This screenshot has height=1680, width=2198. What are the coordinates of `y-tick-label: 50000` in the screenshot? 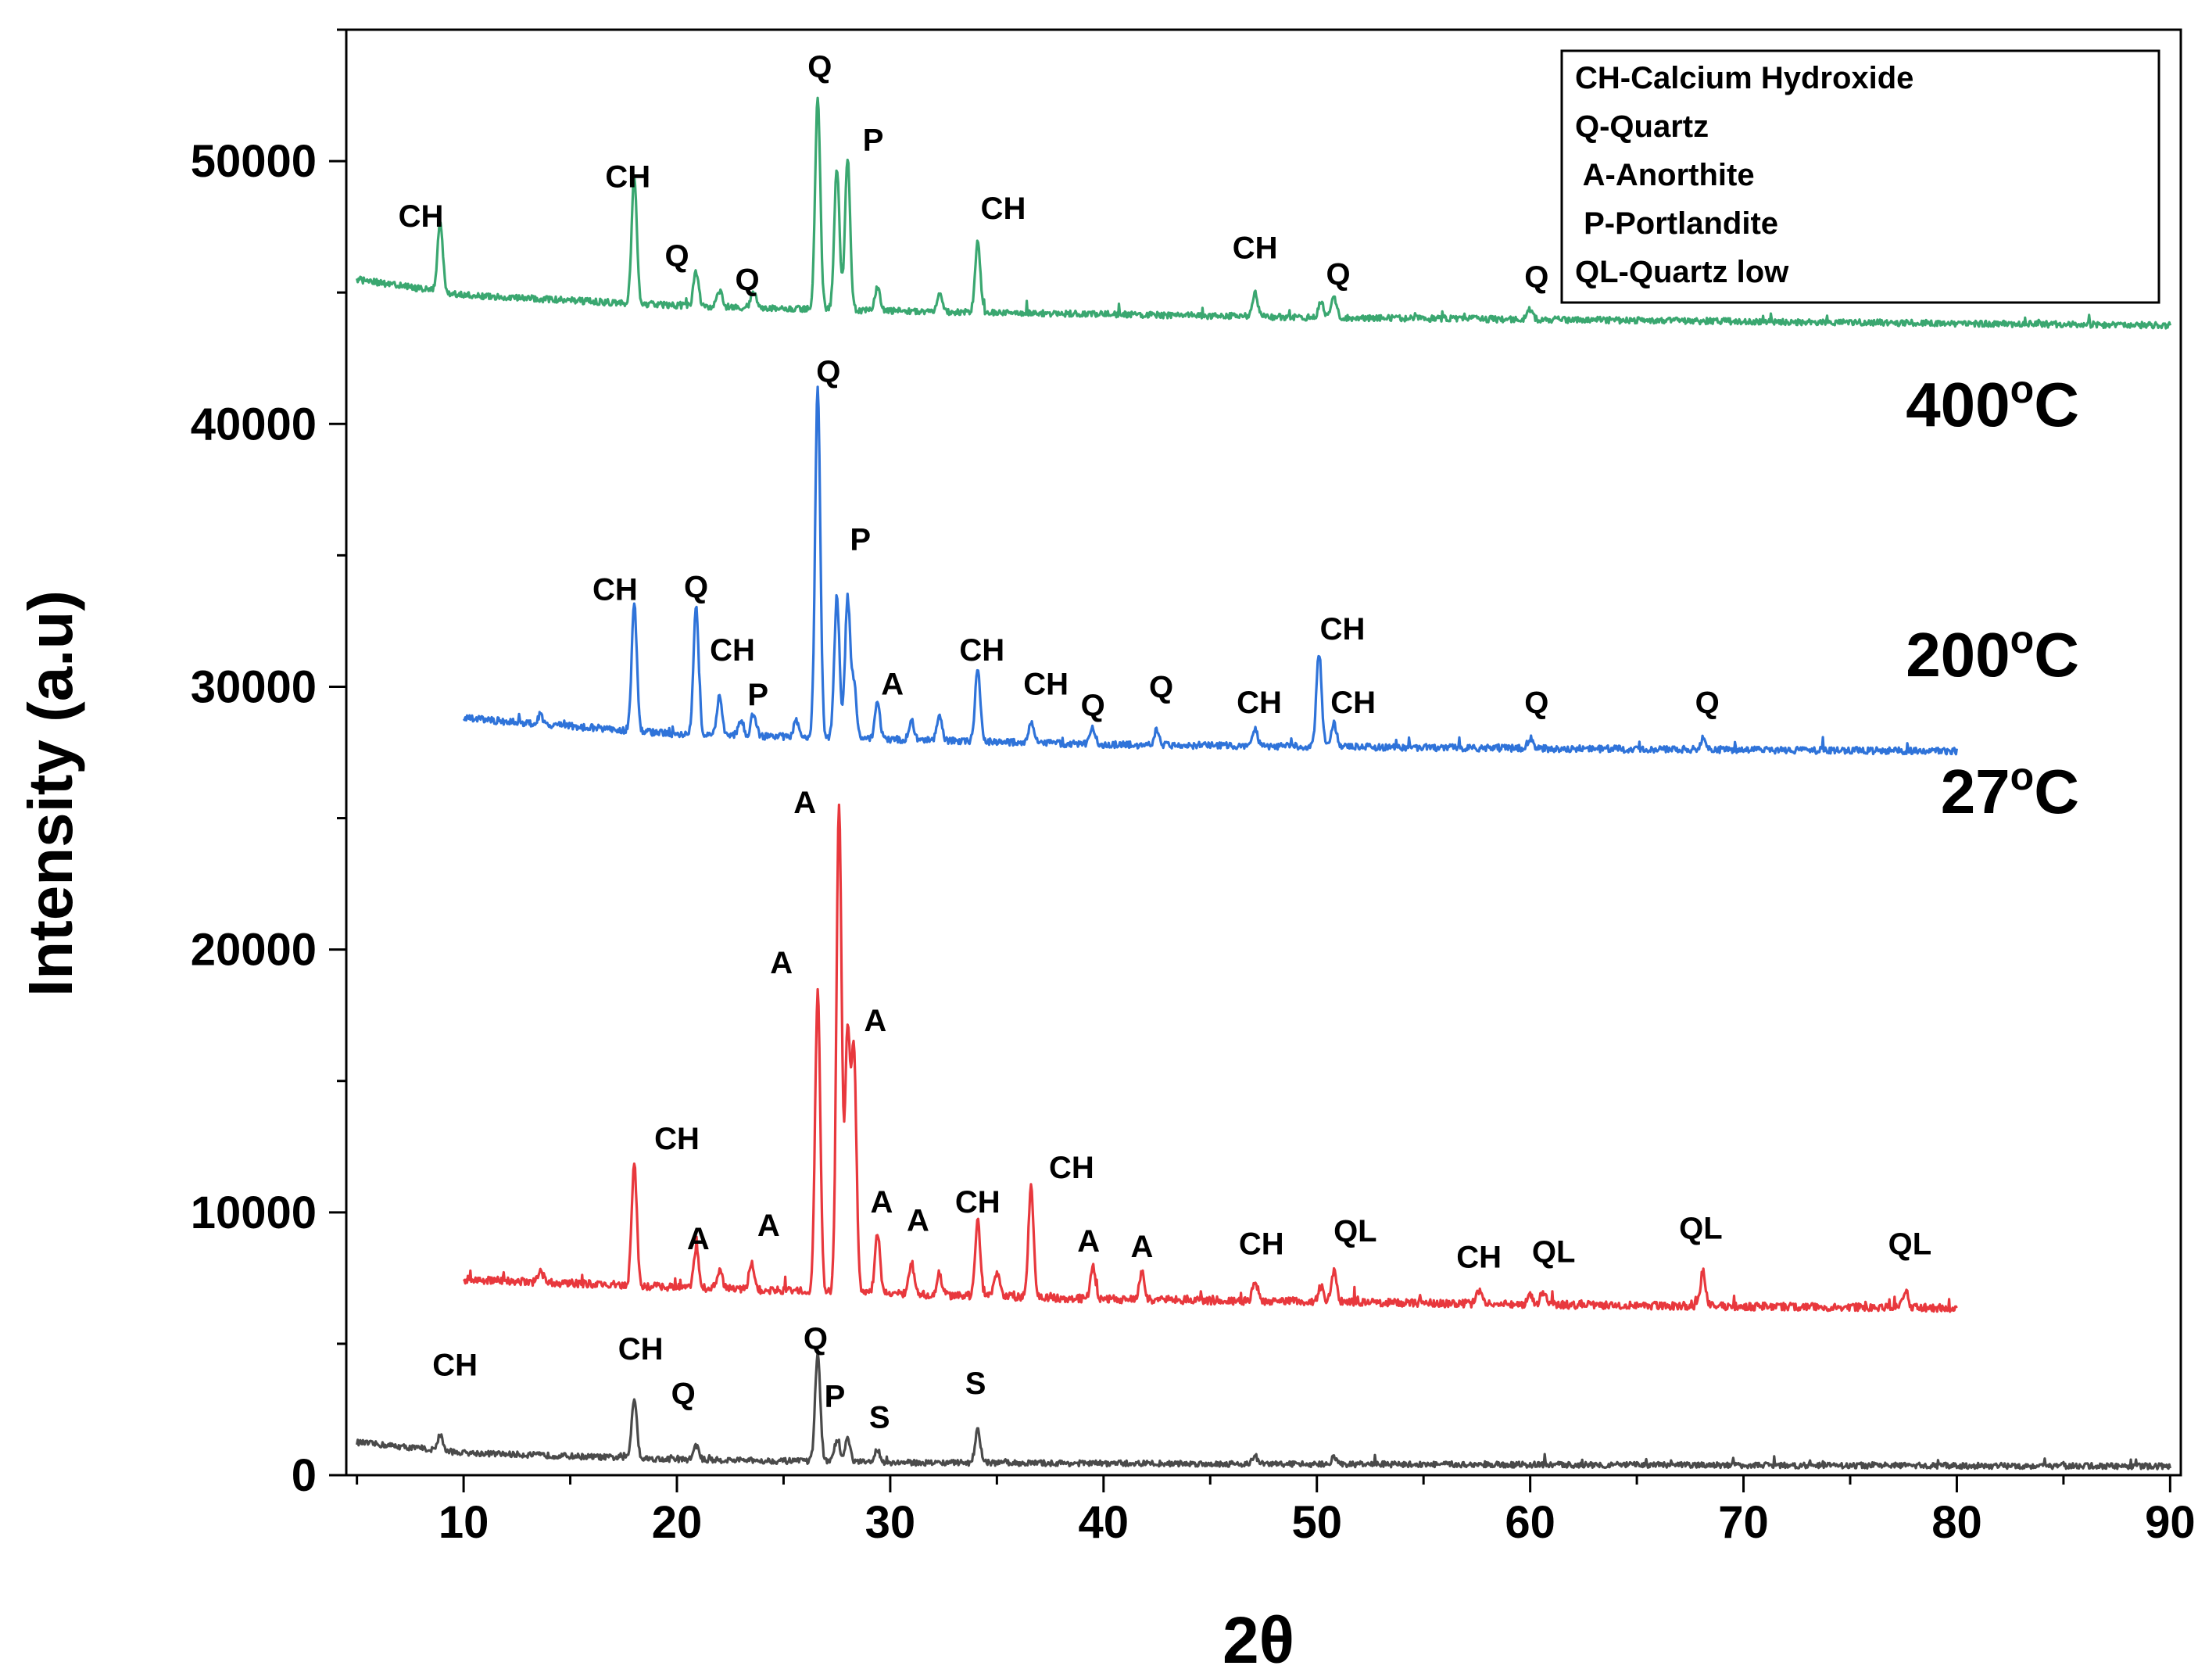 It's located at (254, 161).